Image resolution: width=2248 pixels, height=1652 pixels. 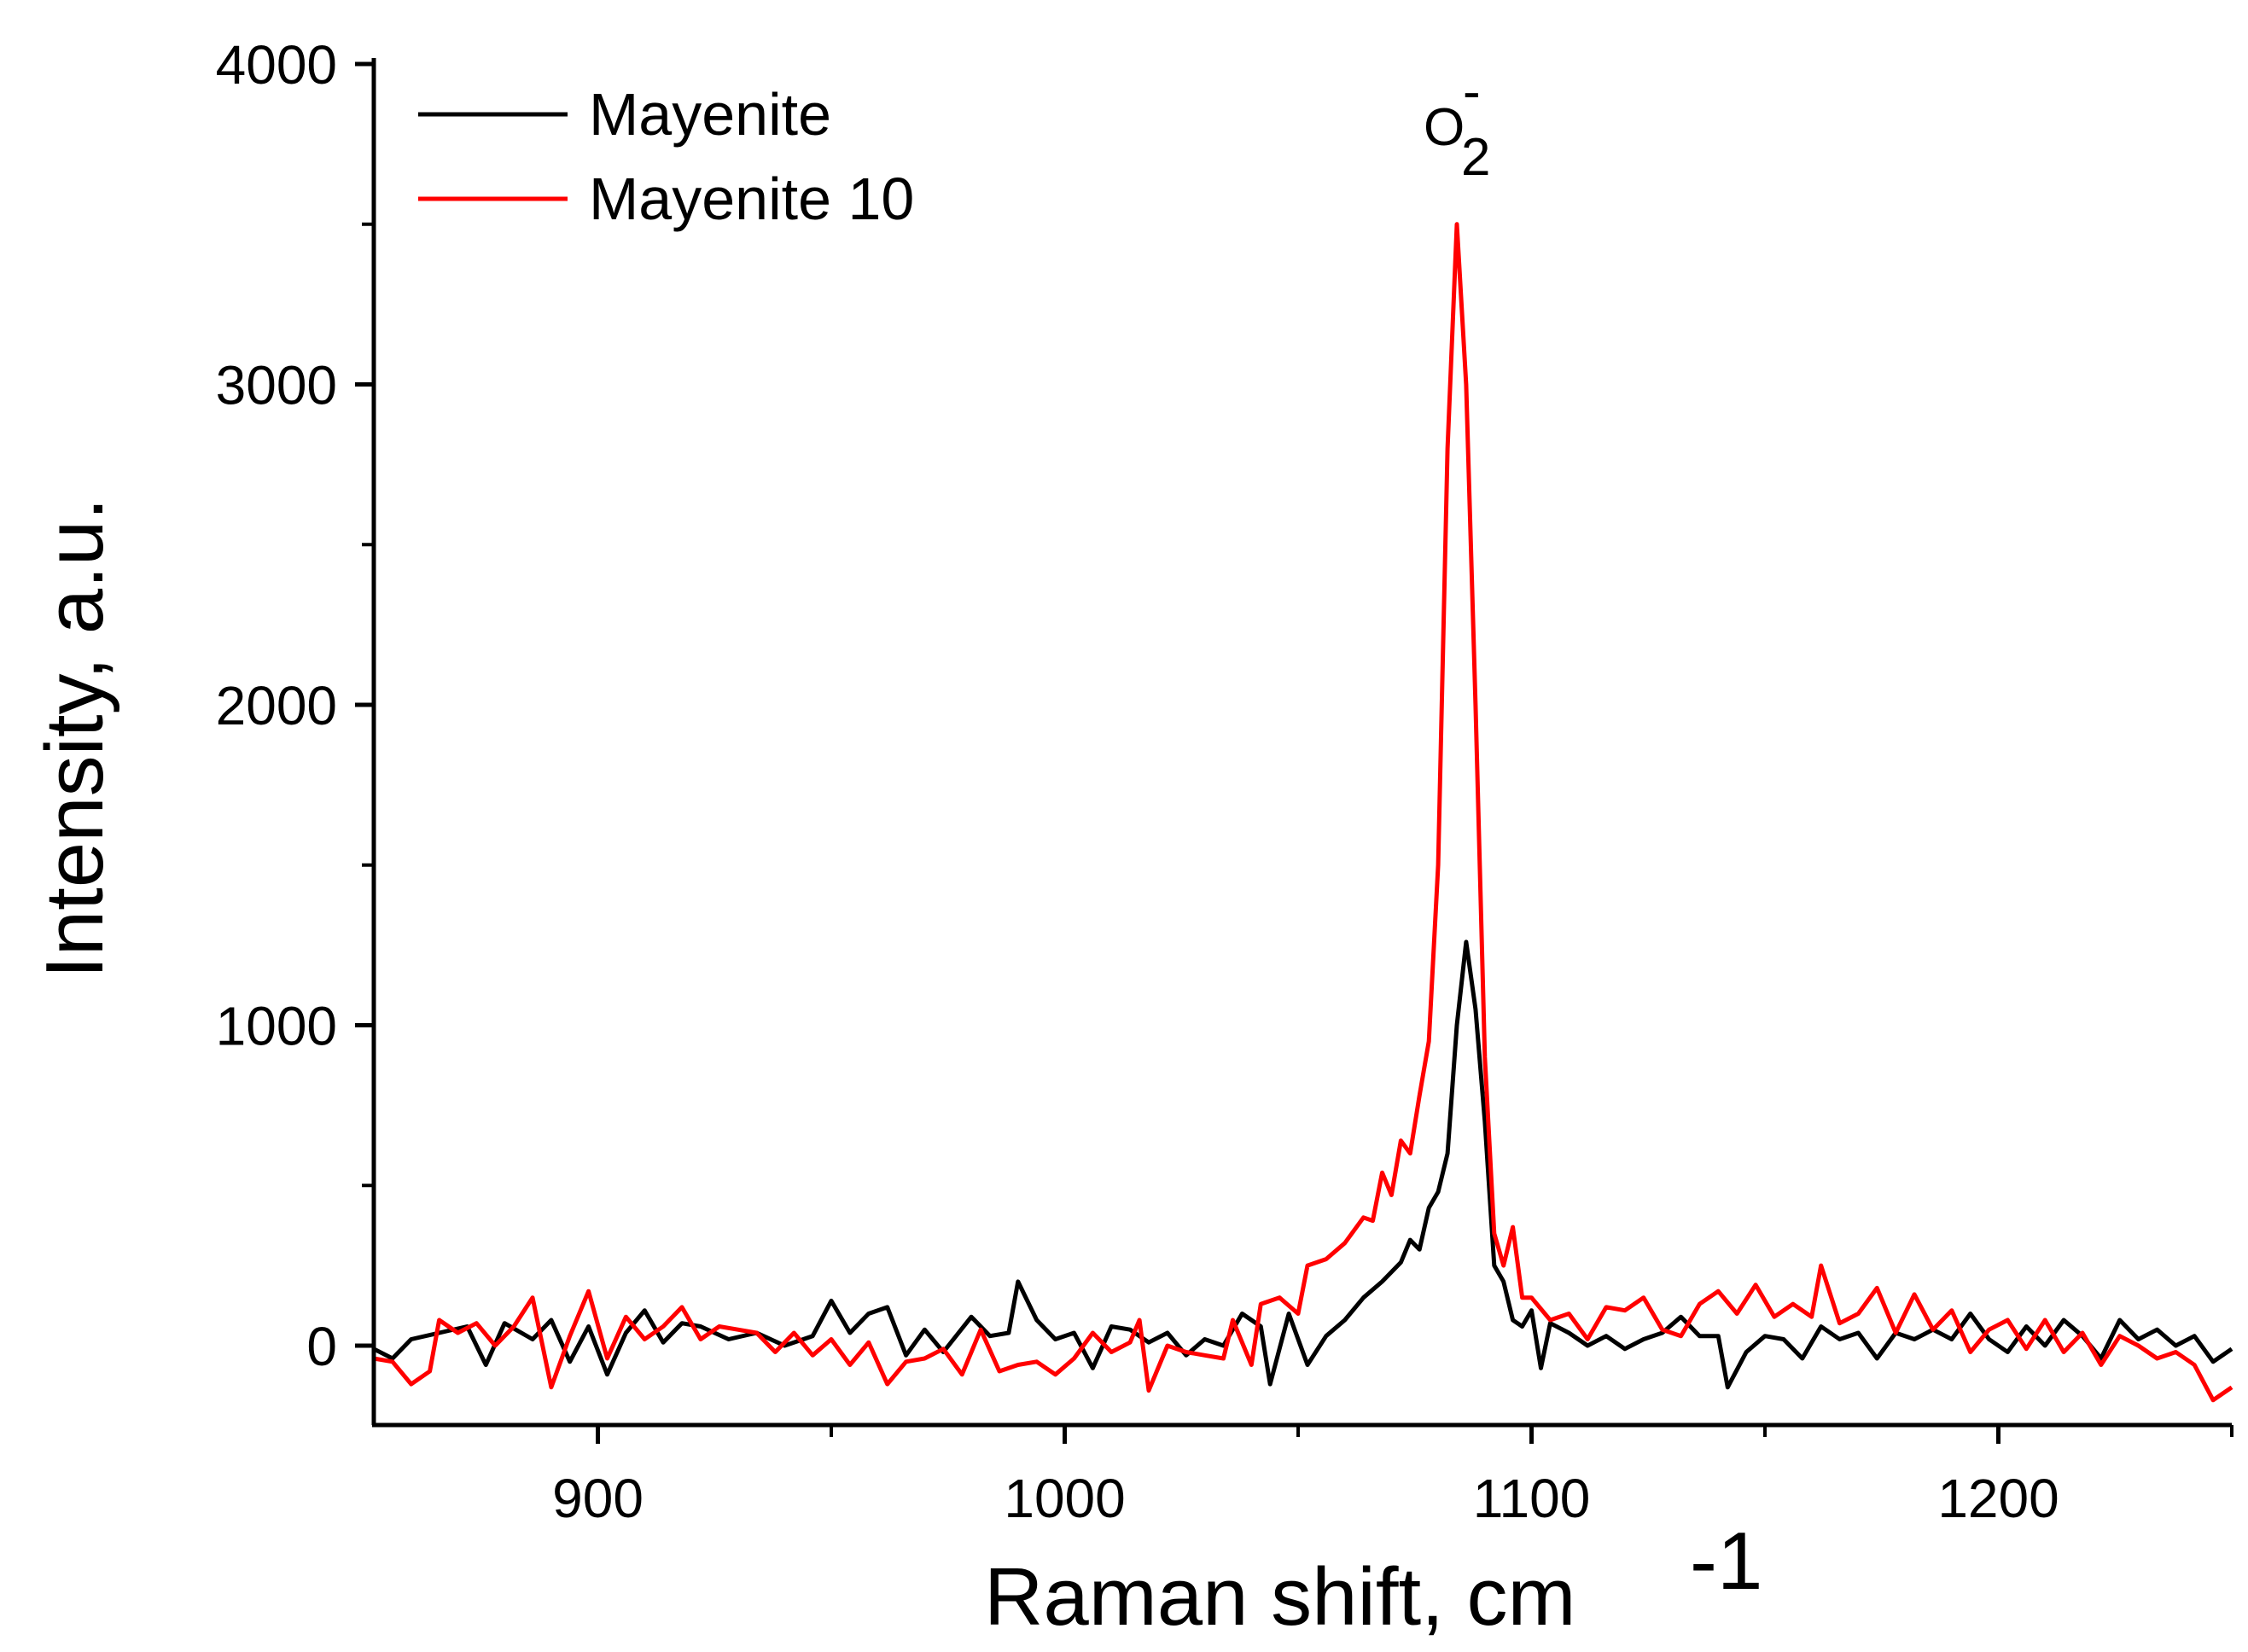 I want to click on y-tick-label-0: 0, so click(x=321, y=1346).